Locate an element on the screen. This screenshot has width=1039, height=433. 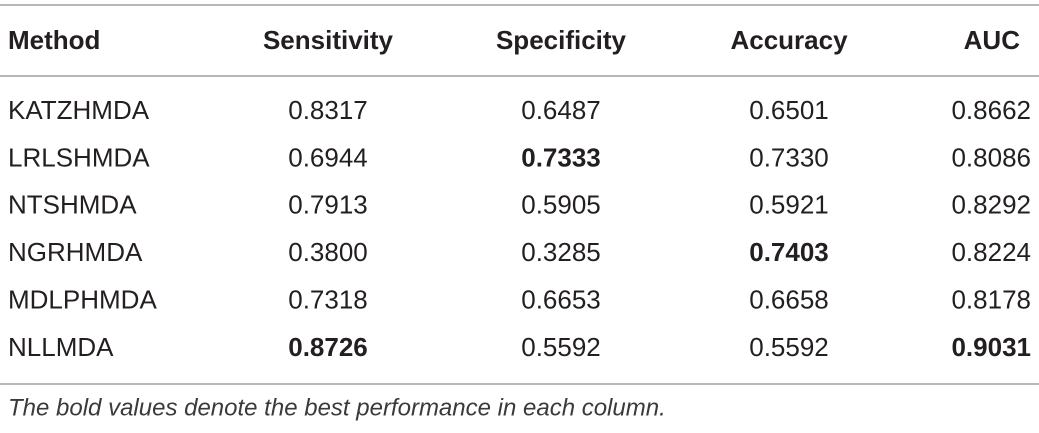
method-name: NTSHMDA is located at coordinates (72, 205).